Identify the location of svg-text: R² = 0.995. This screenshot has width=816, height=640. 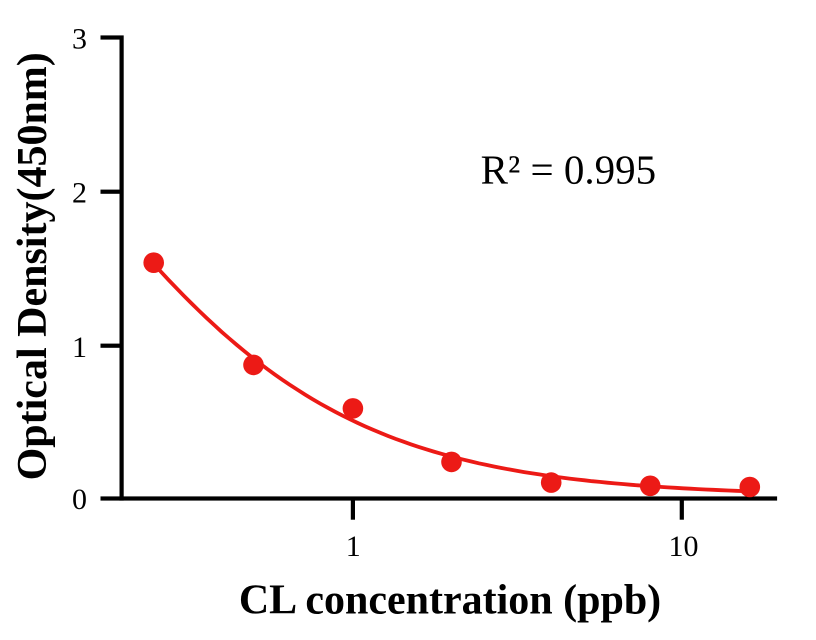
(569, 169).